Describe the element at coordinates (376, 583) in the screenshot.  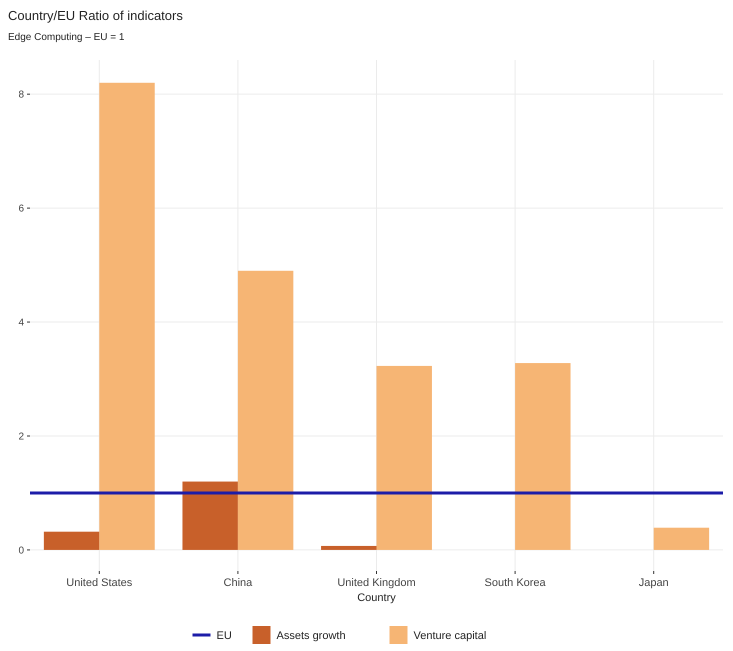
I see `x-tick-label: United Kingdom` at that location.